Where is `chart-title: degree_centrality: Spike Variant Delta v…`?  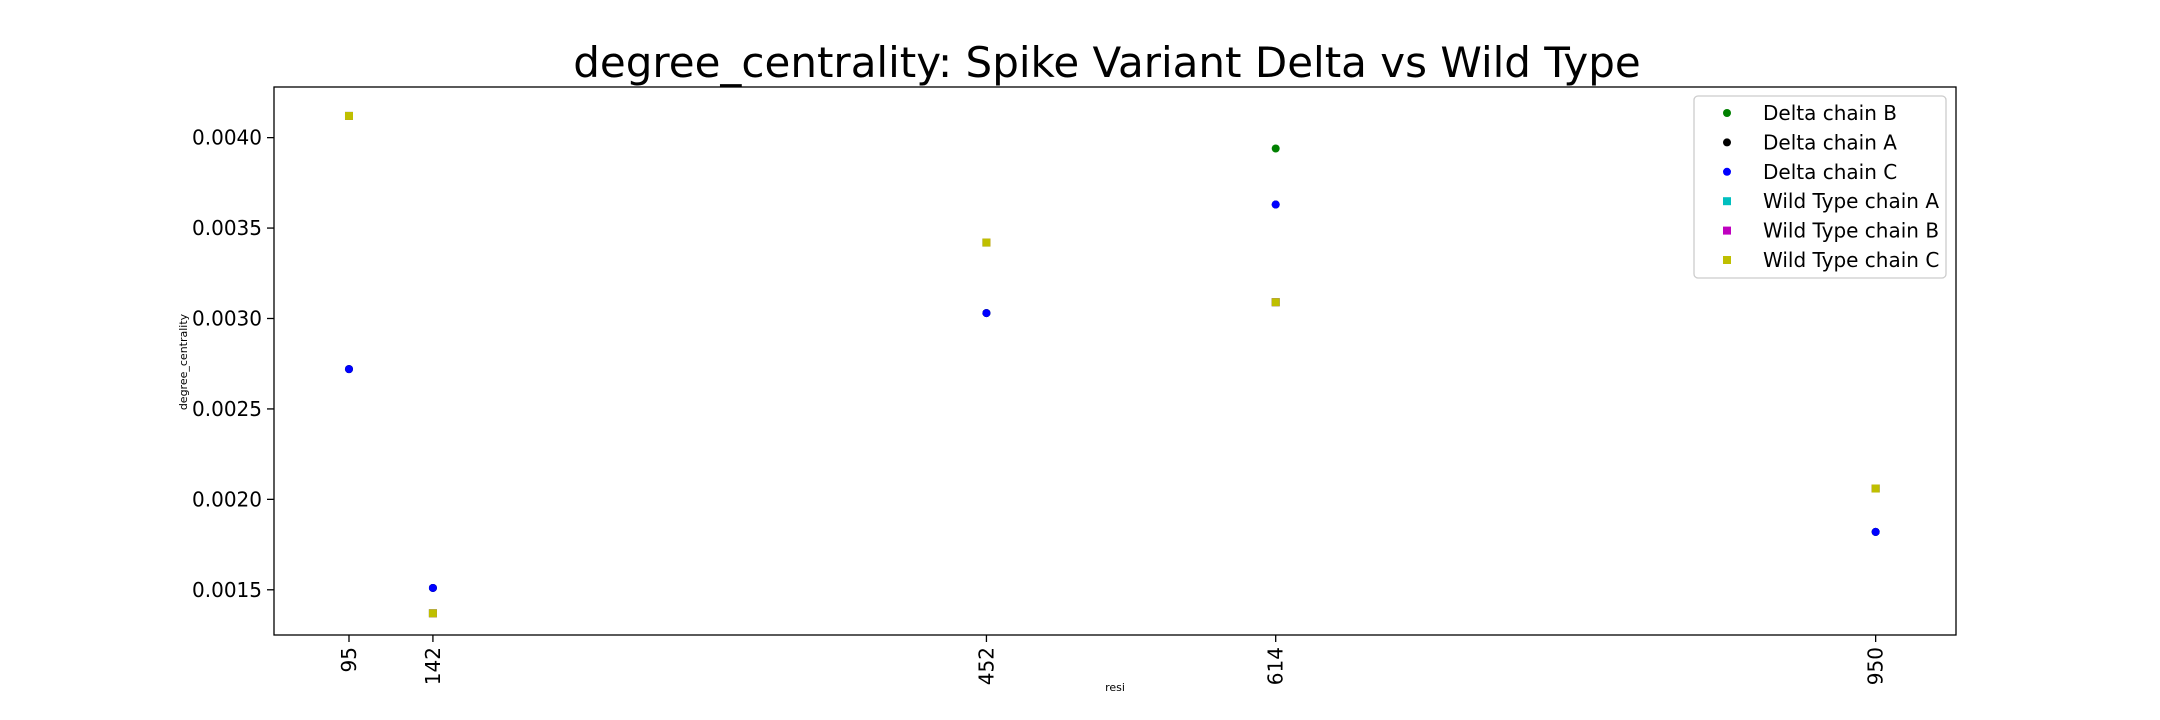 chart-title: degree_centrality: Spike Variant Delta v… is located at coordinates (1107, 62).